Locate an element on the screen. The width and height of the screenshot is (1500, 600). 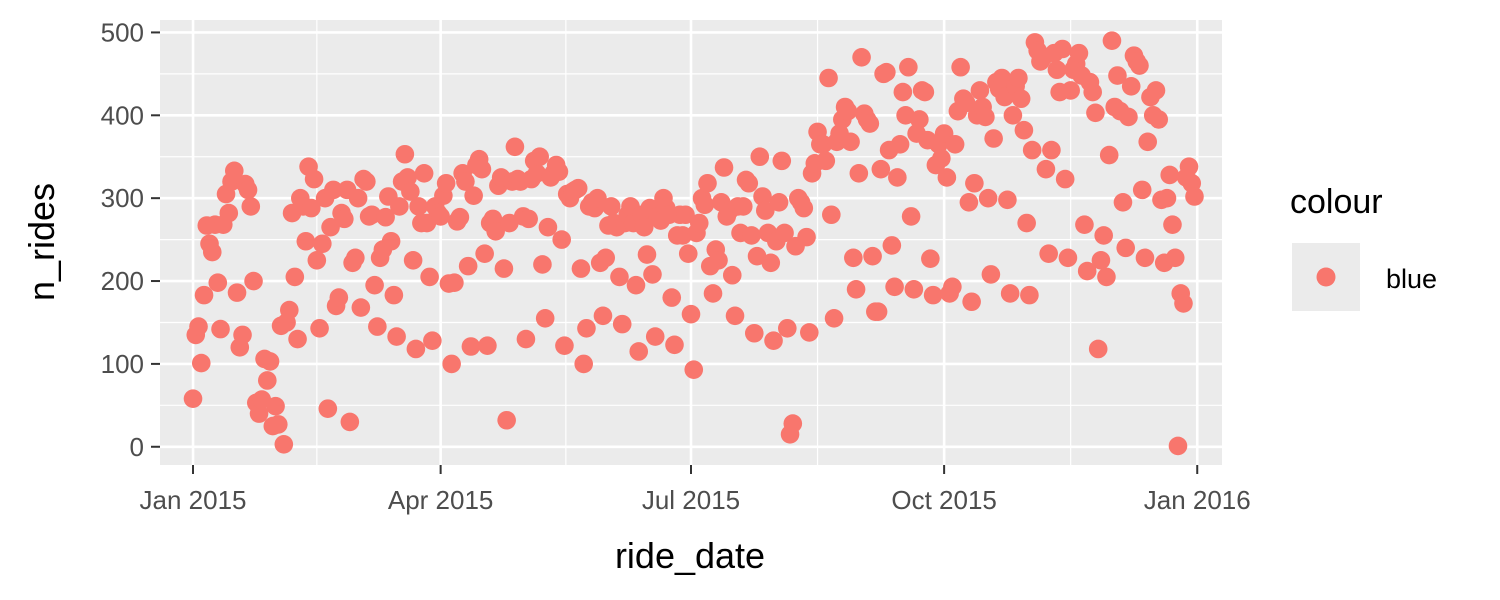
x-axis-title: ride_date is located at coordinates (690, 555).